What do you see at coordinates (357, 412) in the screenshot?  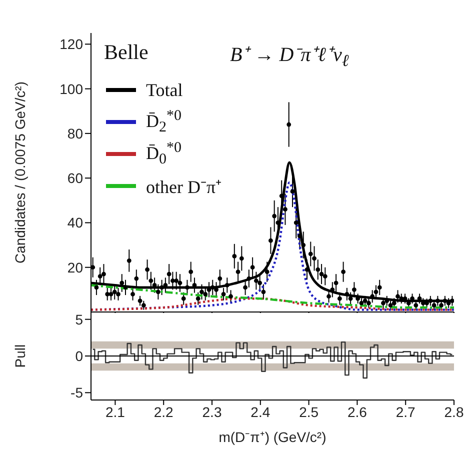 I see `x-tick-label: 2.6` at bounding box center [357, 412].